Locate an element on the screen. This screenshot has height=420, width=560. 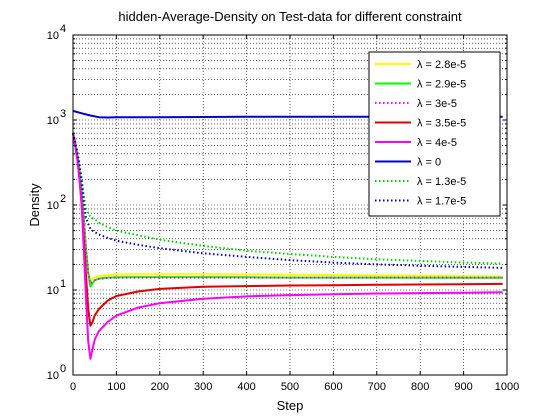
x-tick-label: 600 is located at coordinates (333, 387).